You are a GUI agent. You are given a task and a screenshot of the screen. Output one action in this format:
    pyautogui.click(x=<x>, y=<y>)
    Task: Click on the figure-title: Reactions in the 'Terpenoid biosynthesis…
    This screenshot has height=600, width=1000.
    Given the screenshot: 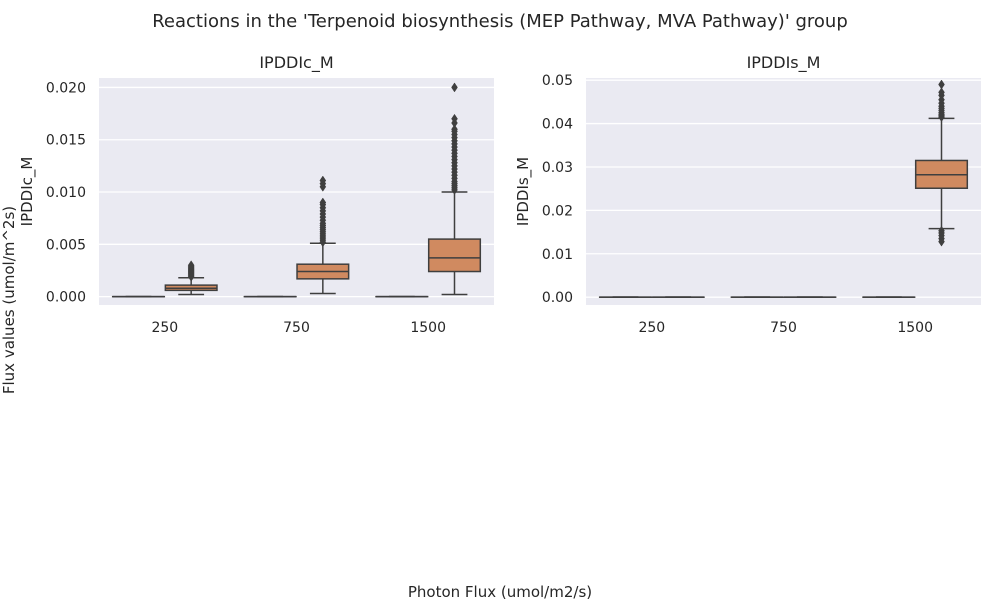 What is the action you would take?
    pyautogui.click(x=500, y=21)
    